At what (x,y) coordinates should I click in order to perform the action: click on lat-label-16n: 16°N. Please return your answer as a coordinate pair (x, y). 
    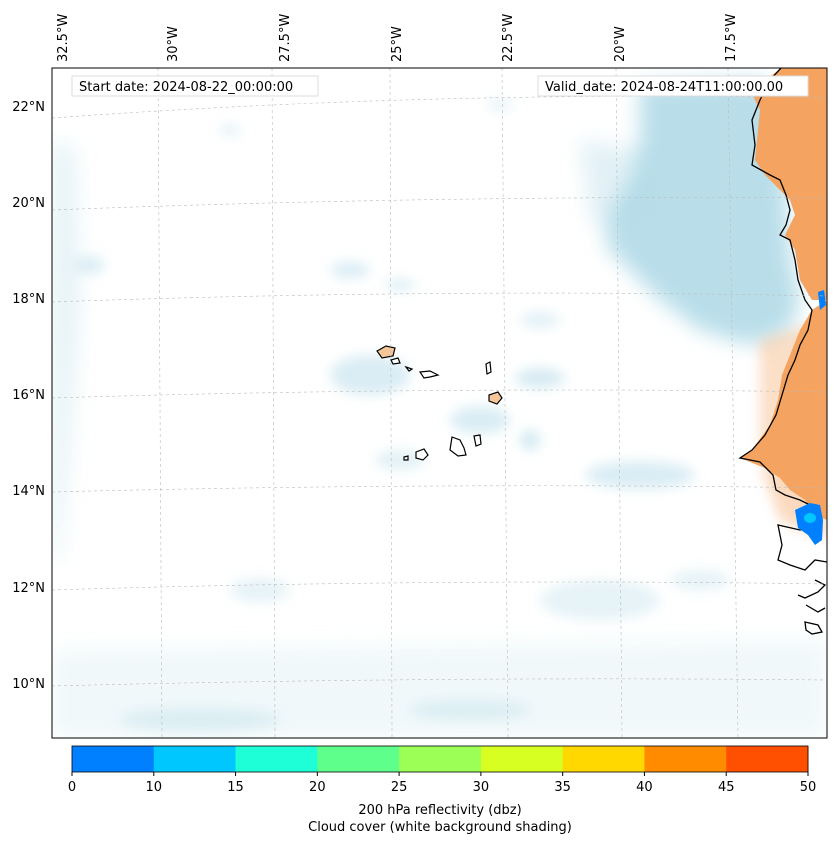
    Looking at the image, I should click on (28, 395).